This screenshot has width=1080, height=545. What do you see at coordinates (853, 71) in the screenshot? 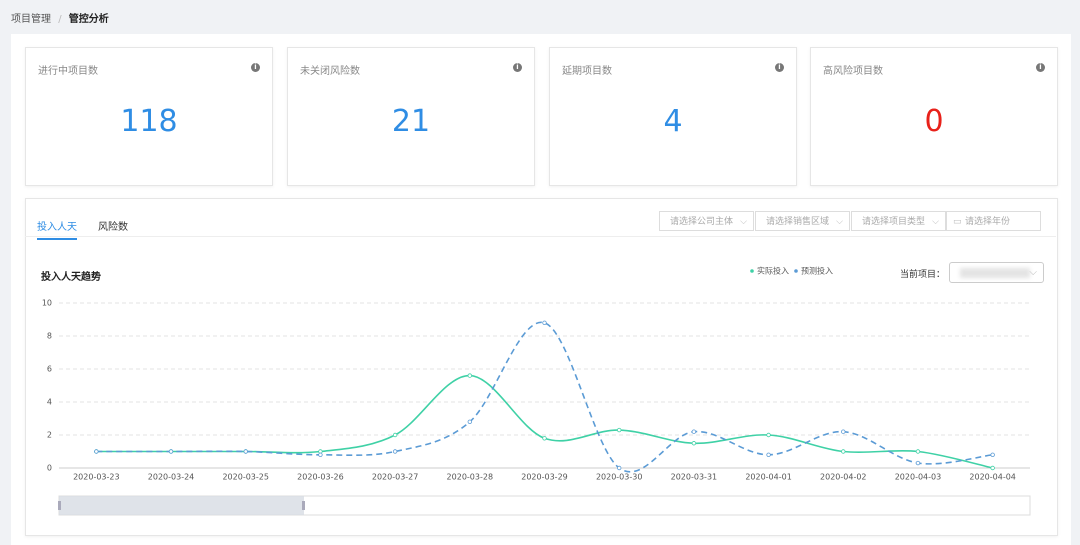
I see `card-label: 高风险项目数` at bounding box center [853, 71].